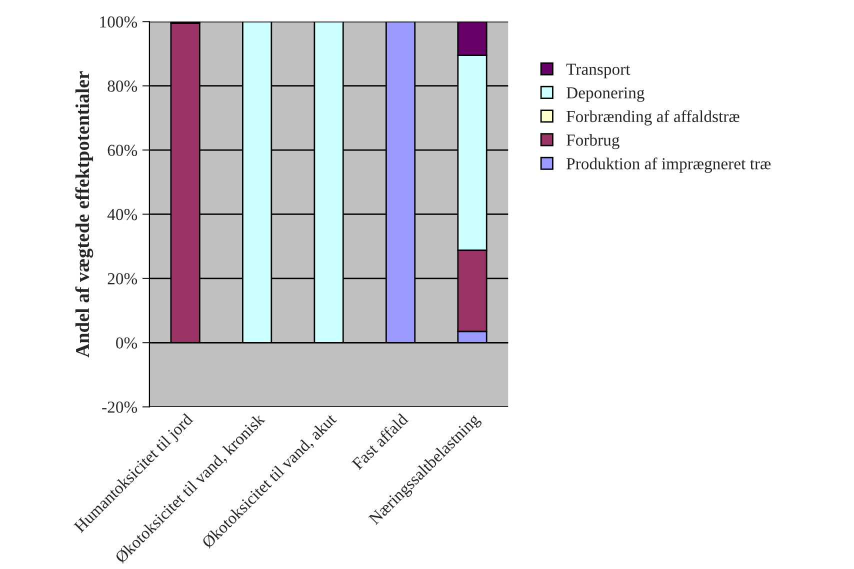 The width and height of the screenshot is (854, 569). What do you see at coordinates (120, 407) in the screenshot?
I see `y-tick-label: -20%` at bounding box center [120, 407].